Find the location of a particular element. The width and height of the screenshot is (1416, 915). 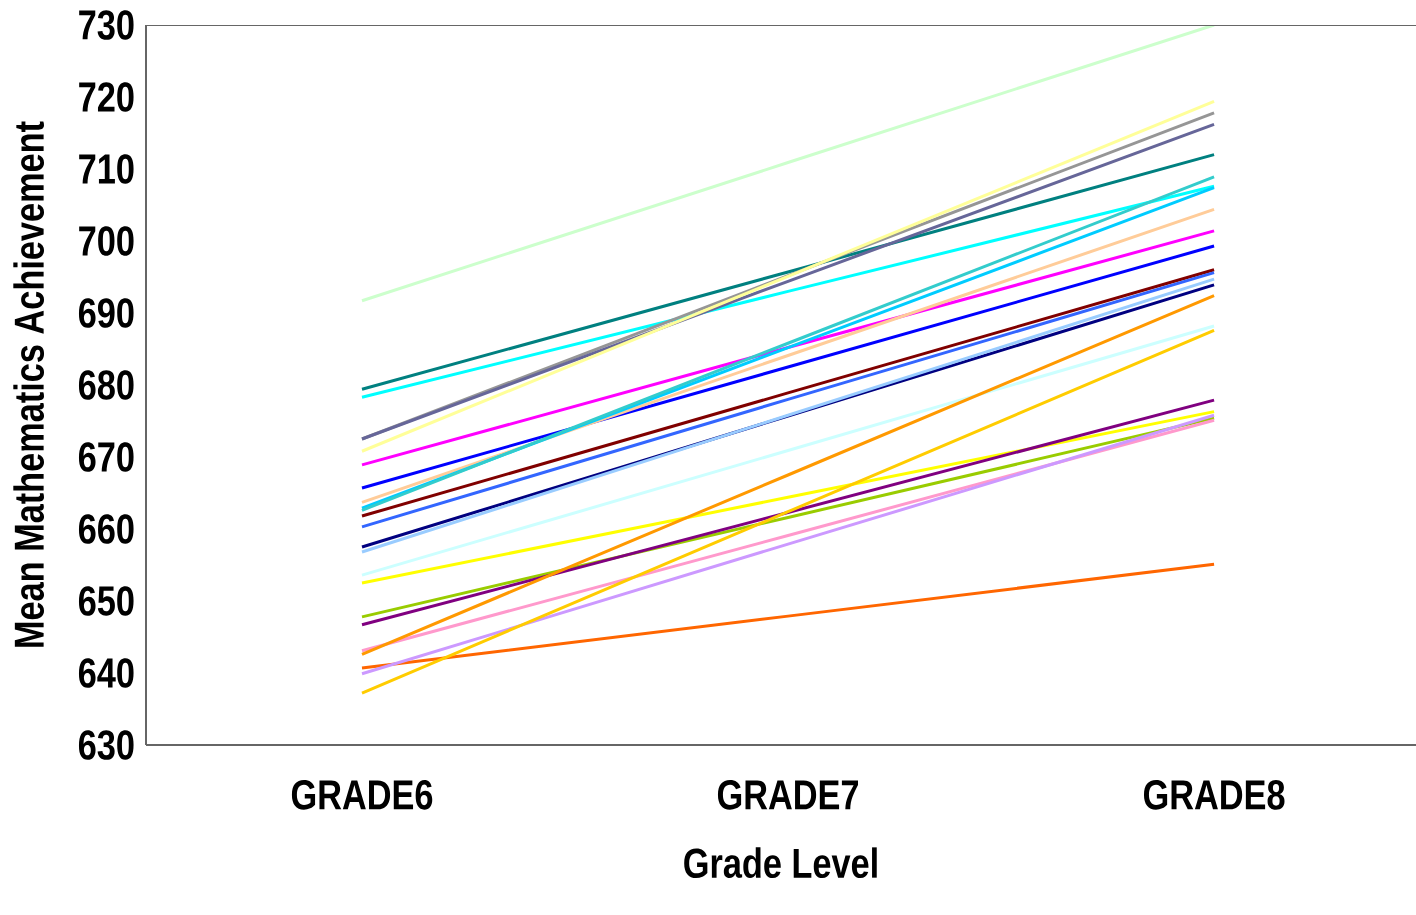

y-tick-label: 730 is located at coordinates (106, 25).